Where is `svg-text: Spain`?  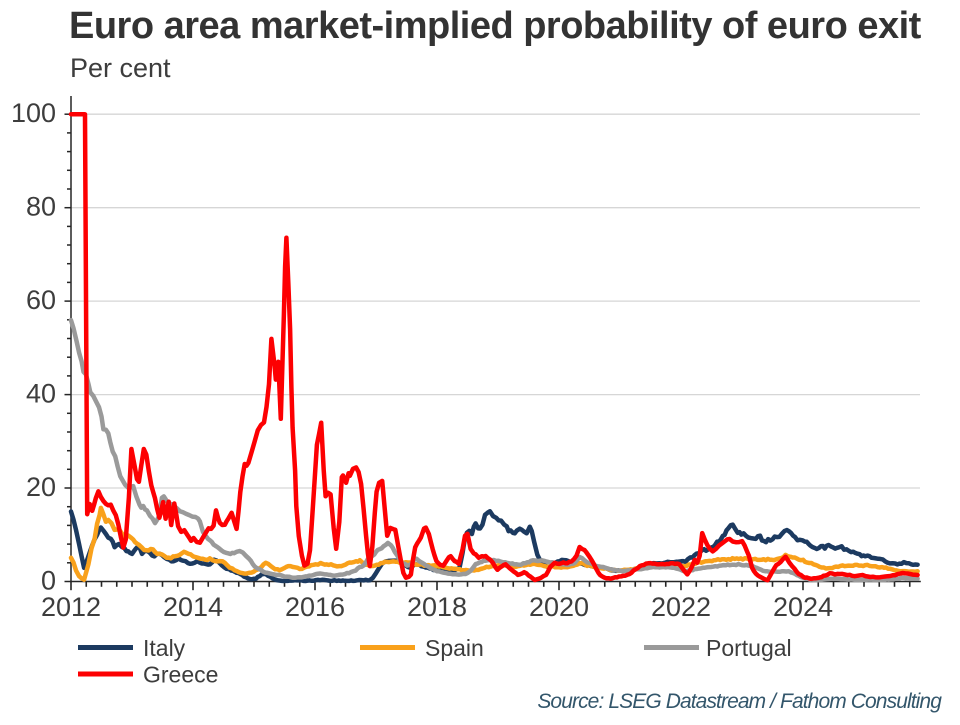
svg-text: Spain is located at coordinates (454, 648).